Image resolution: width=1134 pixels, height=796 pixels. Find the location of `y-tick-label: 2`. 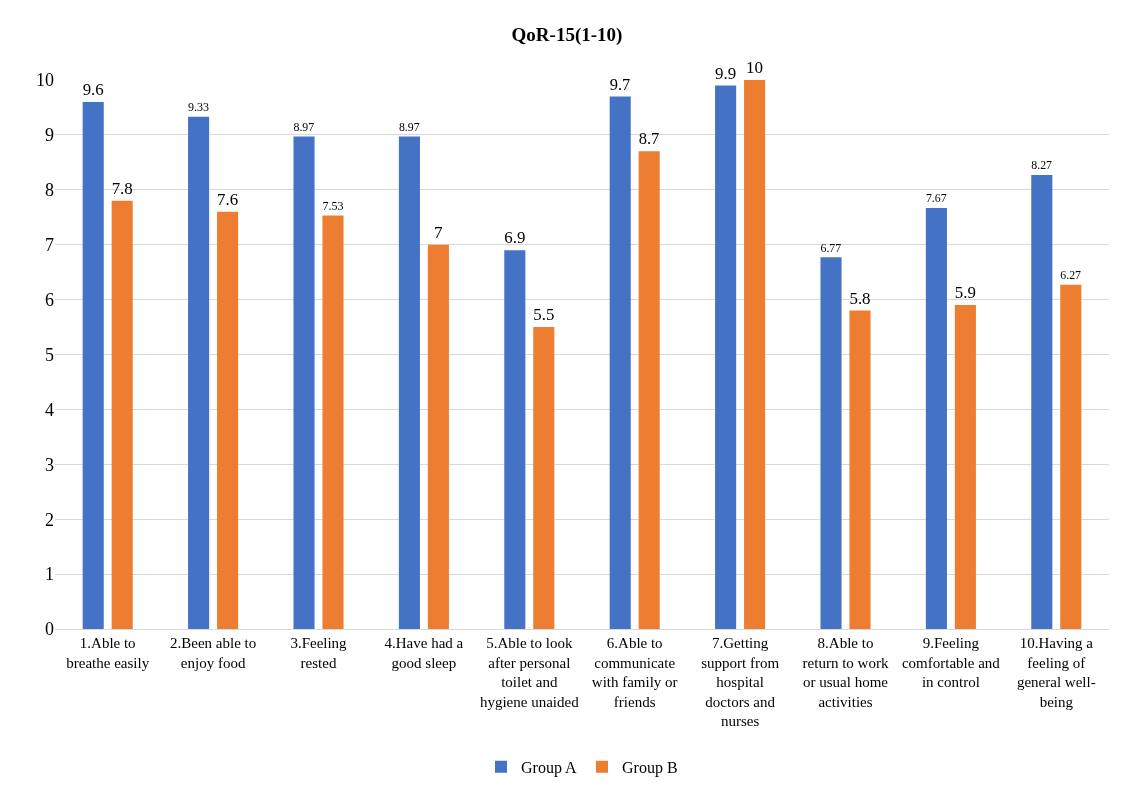

y-tick-label: 2 is located at coordinates (49, 519).